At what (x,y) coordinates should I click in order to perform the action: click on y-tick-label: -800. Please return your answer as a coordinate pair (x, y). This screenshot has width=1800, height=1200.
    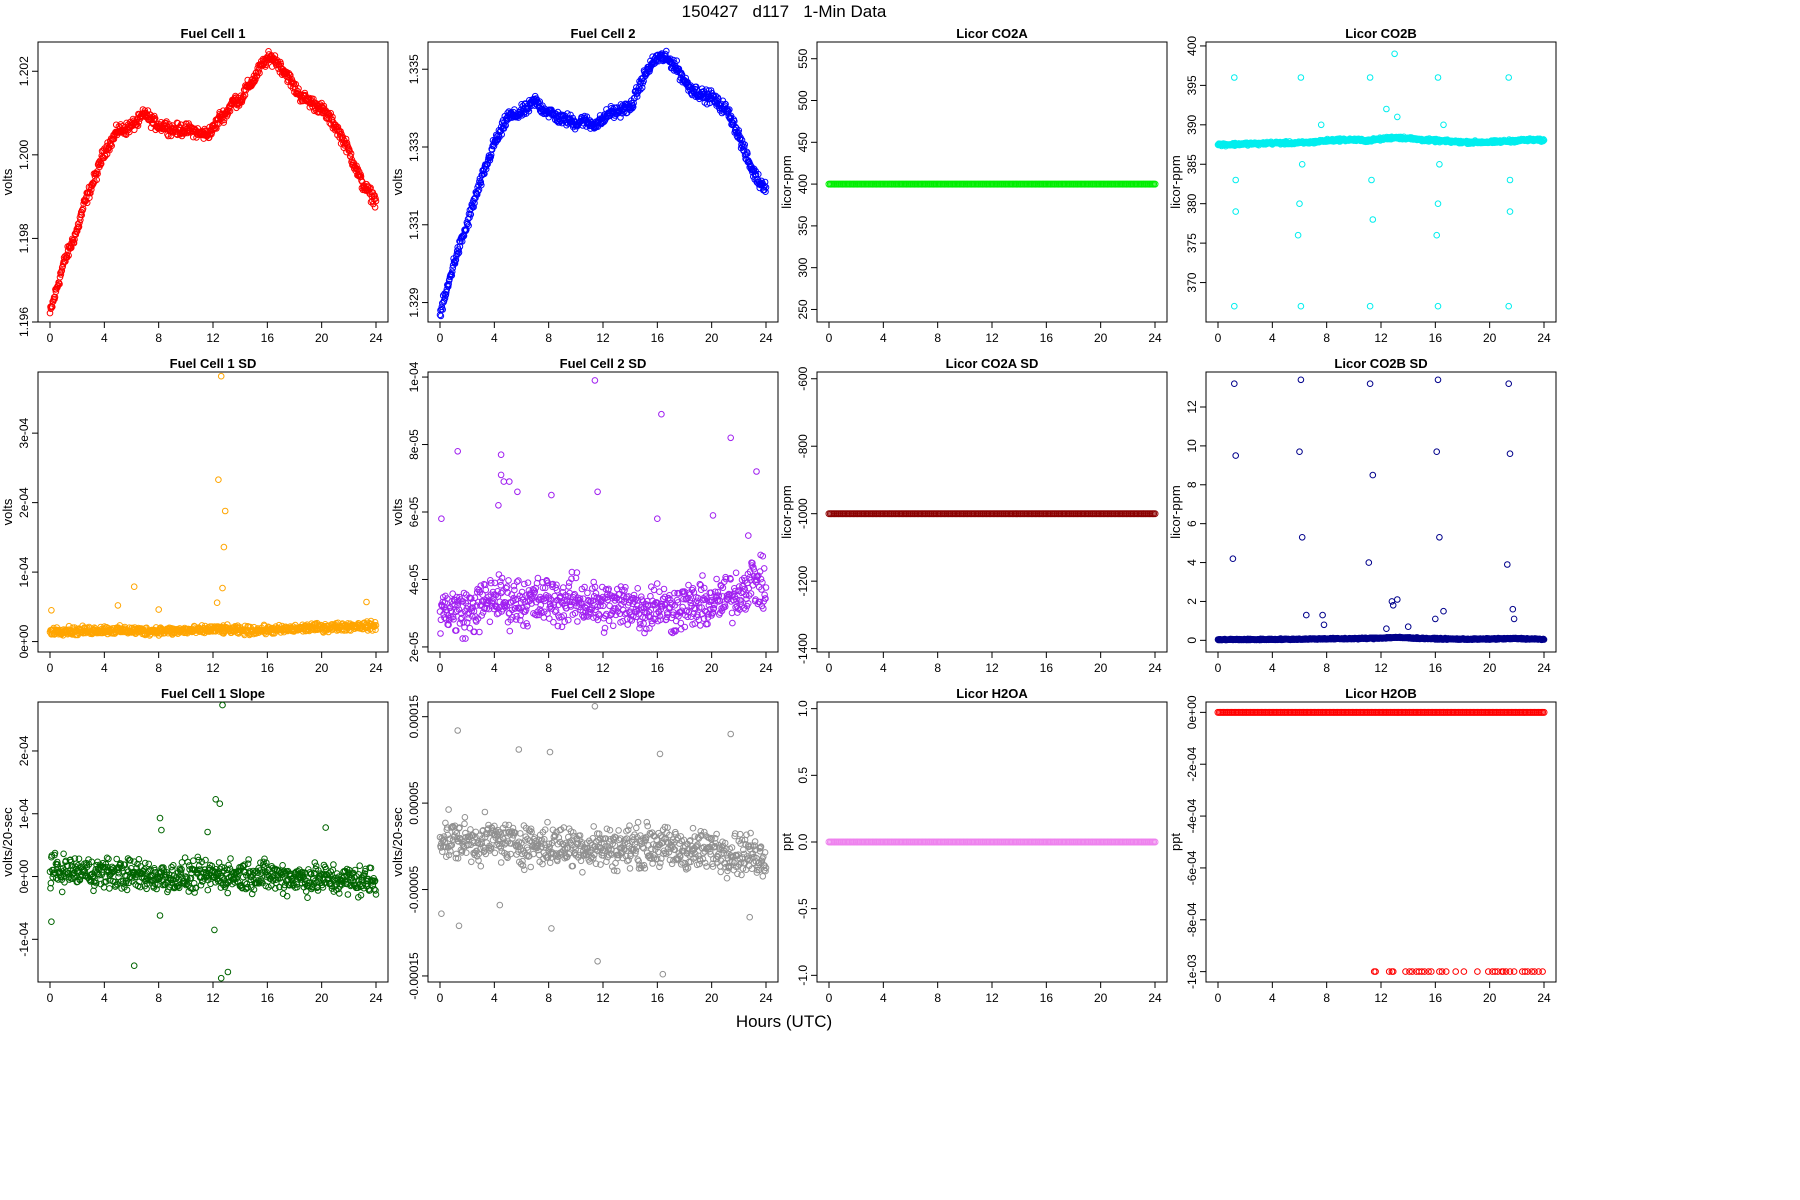
    Looking at the image, I should click on (803, 446).